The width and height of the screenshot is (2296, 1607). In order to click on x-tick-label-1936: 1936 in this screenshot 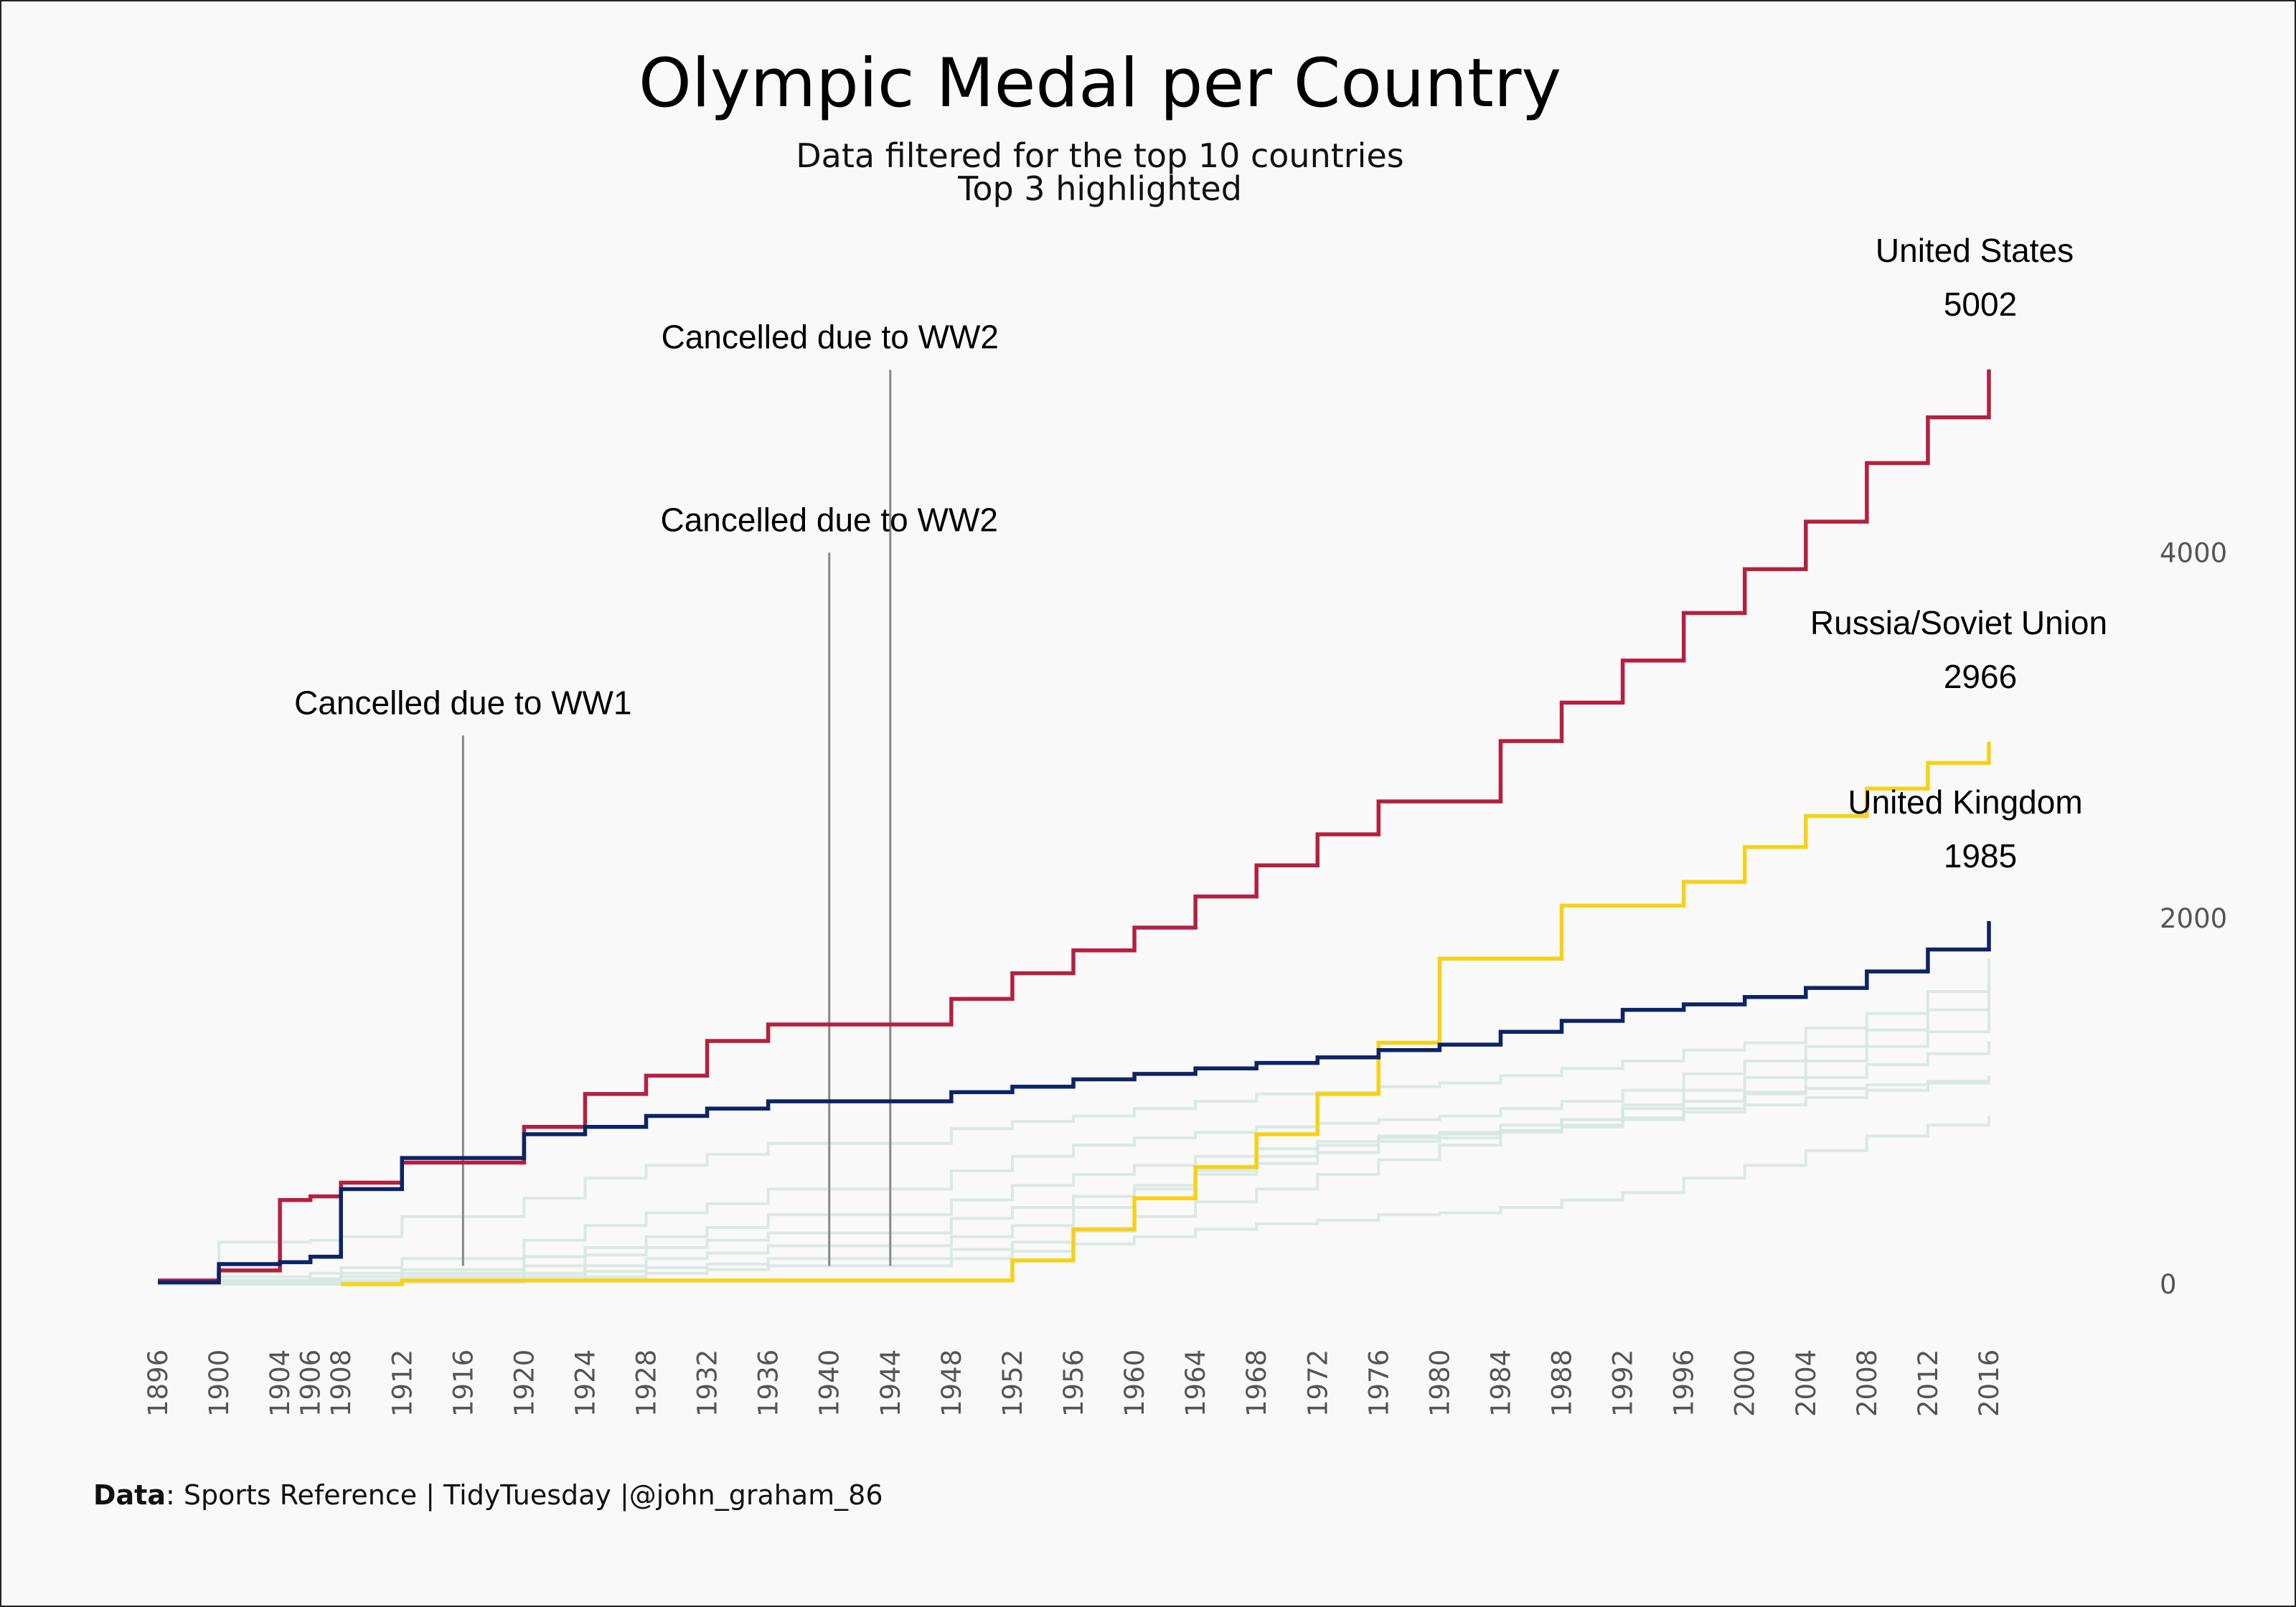, I will do `click(769, 1383)`.